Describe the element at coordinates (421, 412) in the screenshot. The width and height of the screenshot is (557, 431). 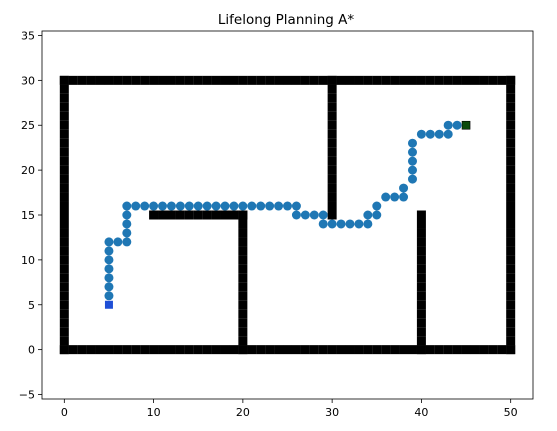
I see `x-tick-label: 40` at that location.